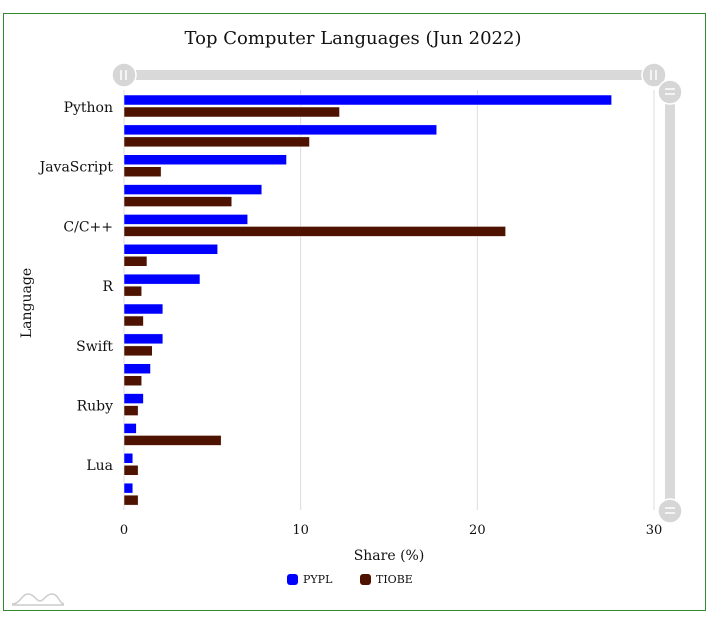 The width and height of the screenshot is (715, 621). I want to click on category-label-0: Python, so click(88, 108).